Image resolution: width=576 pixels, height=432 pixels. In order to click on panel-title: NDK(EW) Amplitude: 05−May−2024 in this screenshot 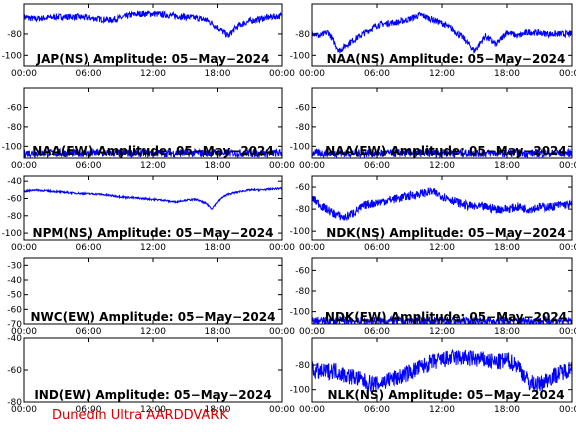, I will do `click(446, 317)`.